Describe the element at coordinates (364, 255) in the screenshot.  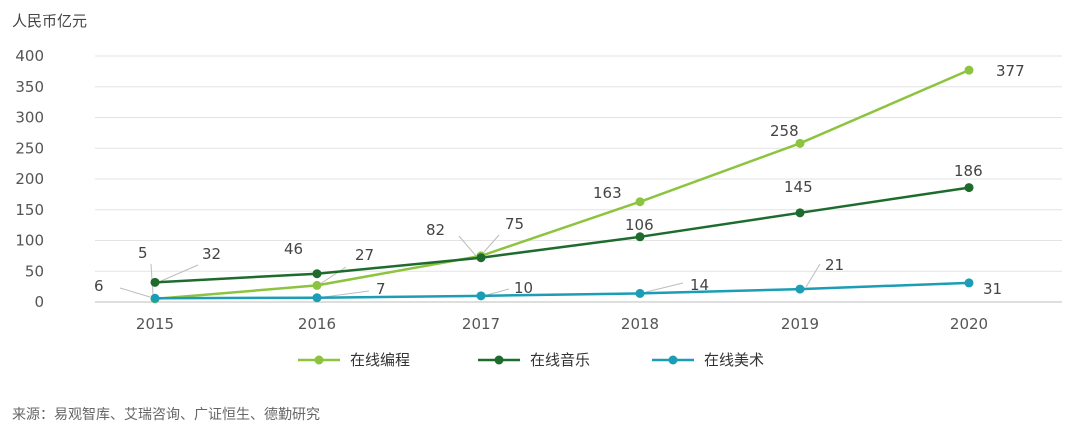
I see `data-label: 27` at that location.